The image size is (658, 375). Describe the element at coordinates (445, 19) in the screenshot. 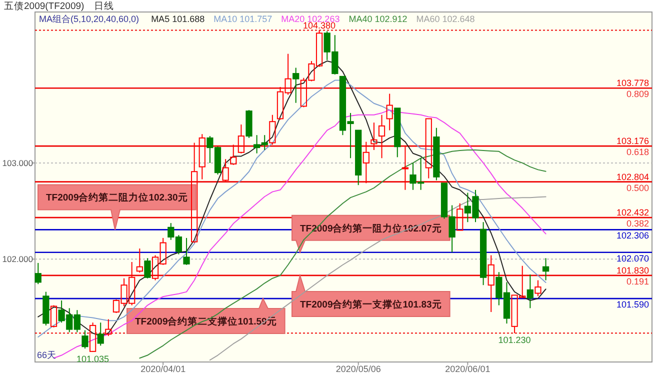

I see `legend-item: MA60 102.648` at that location.